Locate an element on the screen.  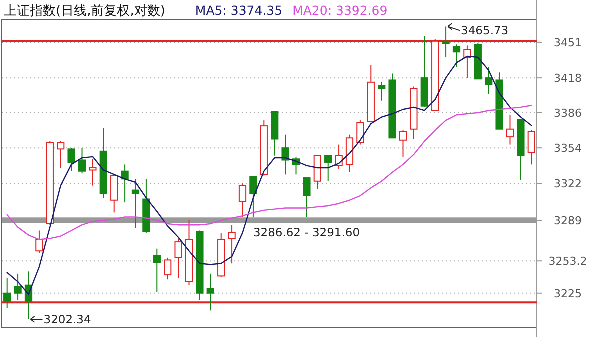
y-tick-label: 3322 is located at coordinates (568, 184).